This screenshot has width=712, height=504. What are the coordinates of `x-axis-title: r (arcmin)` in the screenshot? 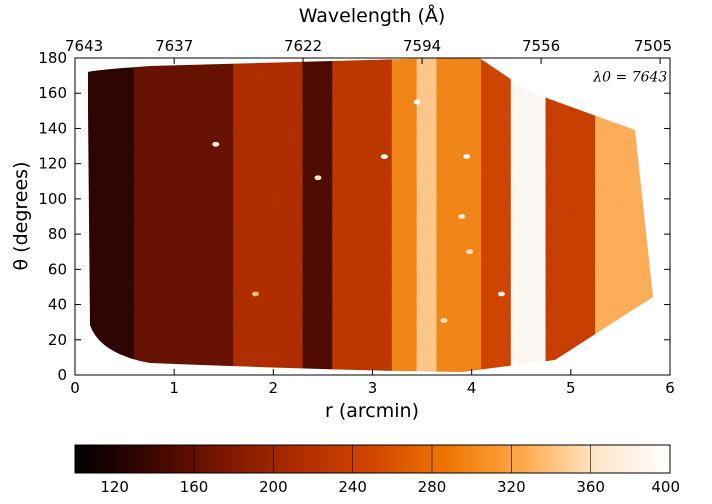 It's located at (372, 411).